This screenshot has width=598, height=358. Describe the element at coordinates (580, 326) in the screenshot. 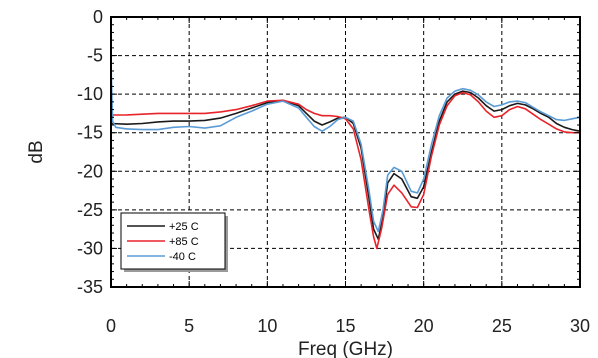

I see `x-tick-label: 30` at that location.